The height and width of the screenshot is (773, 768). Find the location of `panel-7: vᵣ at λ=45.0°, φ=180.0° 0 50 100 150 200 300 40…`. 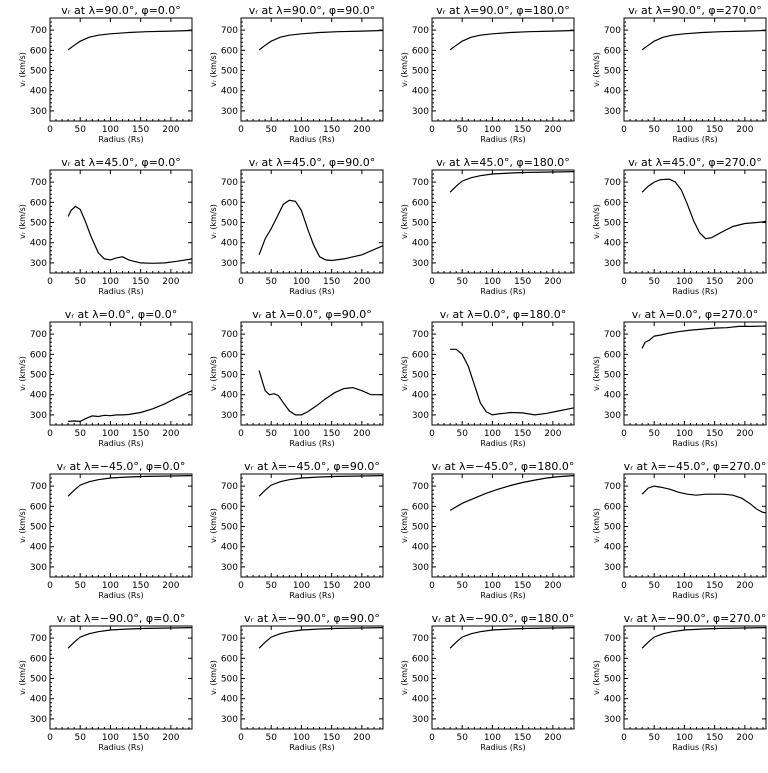

panel-7: vᵣ at λ=45.0°, φ=180.0° 0 50 100 150 200 300 40… is located at coordinates (487, 226).